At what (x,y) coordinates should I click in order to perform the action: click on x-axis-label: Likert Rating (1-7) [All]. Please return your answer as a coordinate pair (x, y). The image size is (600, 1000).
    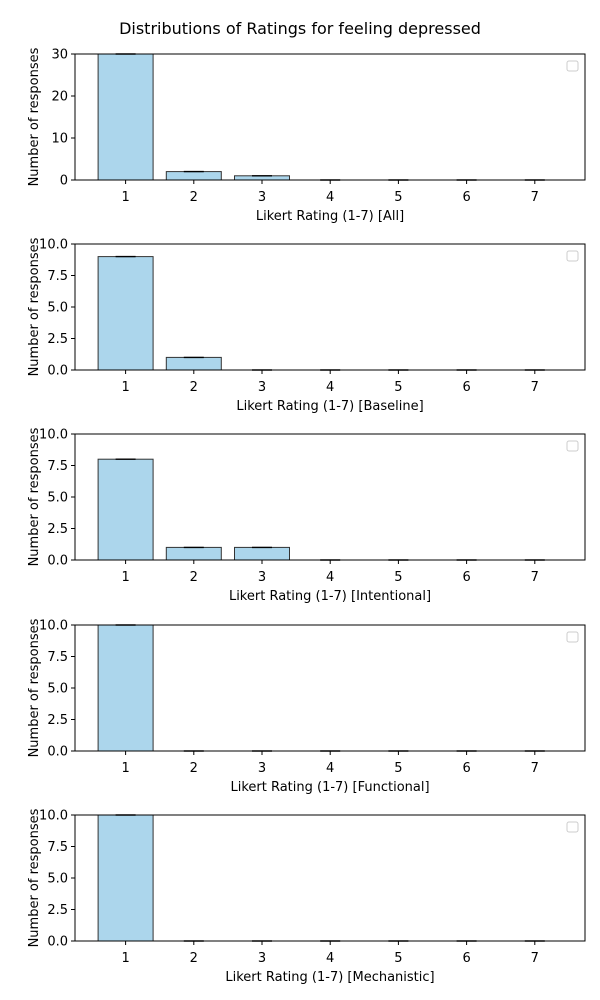
    Looking at the image, I should click on (330, 216).